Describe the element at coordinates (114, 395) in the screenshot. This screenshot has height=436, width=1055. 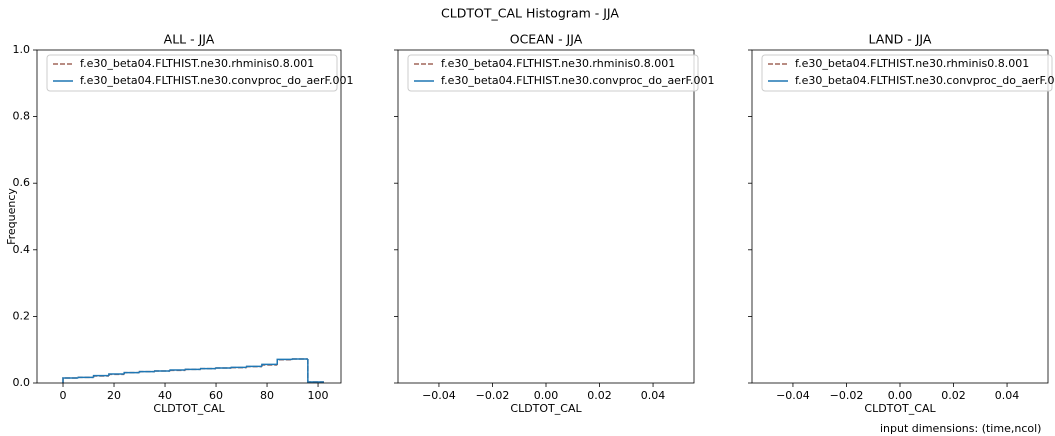
I see `x-tick-label: 20` at that location.